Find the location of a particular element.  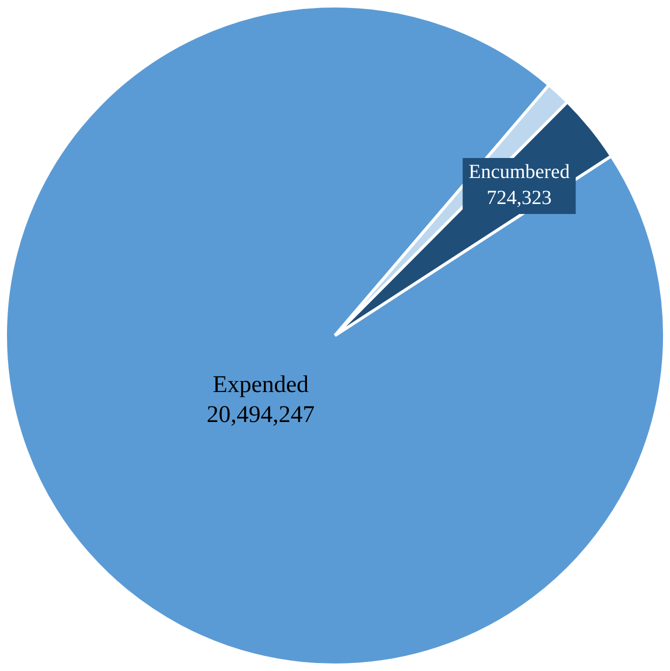

slice-label: Expended is located at coordinates (260, 385).